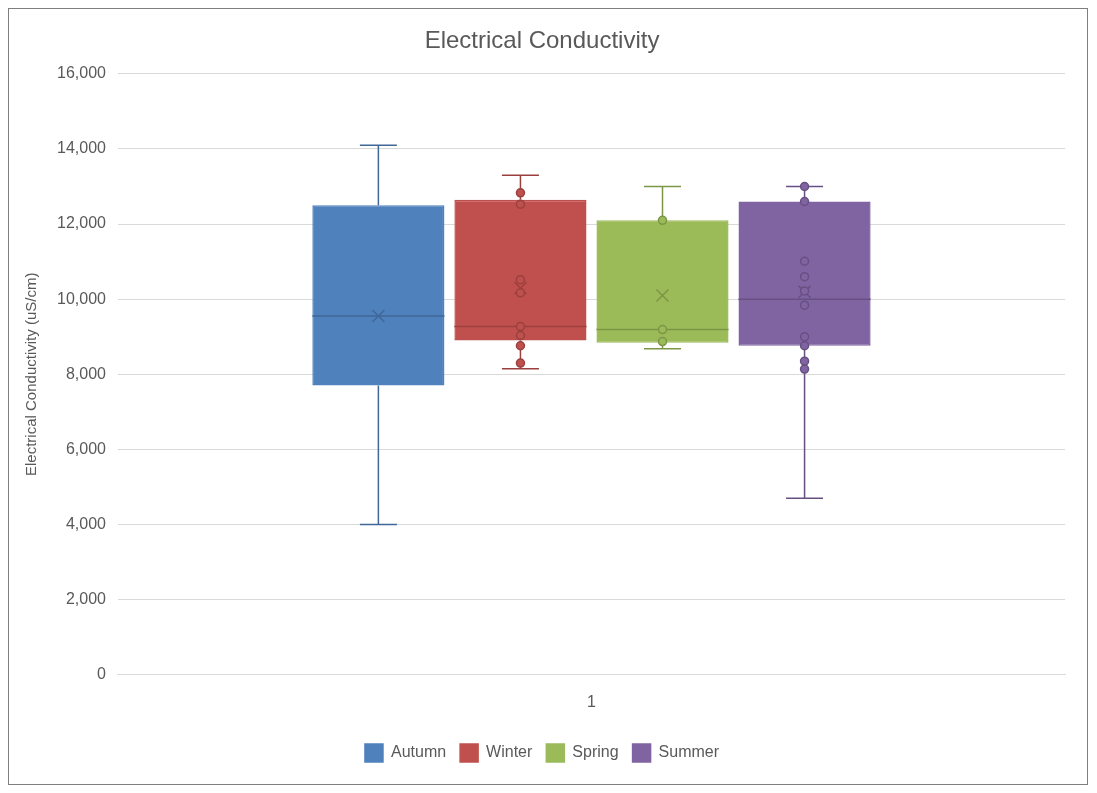 This screenshot has height=793, width=1097. I want to click on y-tick-label: 0, so click(102, 674).